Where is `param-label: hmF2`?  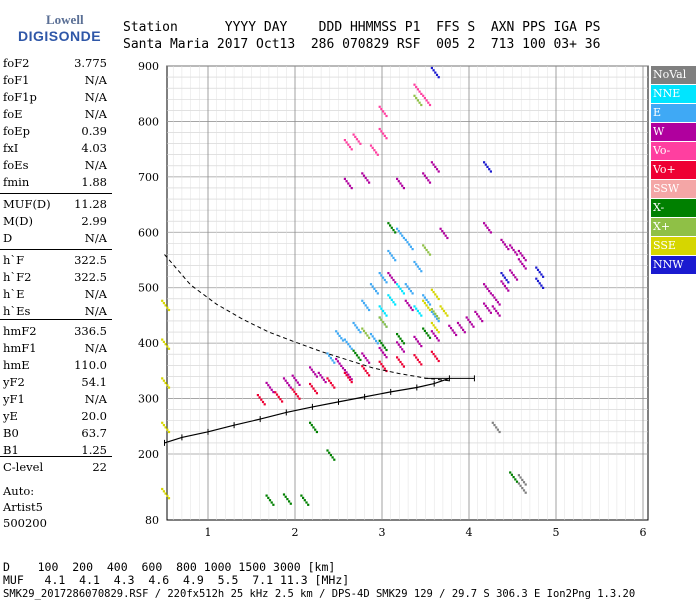
param-label: hmF2 is located at coordinates (20, 331).